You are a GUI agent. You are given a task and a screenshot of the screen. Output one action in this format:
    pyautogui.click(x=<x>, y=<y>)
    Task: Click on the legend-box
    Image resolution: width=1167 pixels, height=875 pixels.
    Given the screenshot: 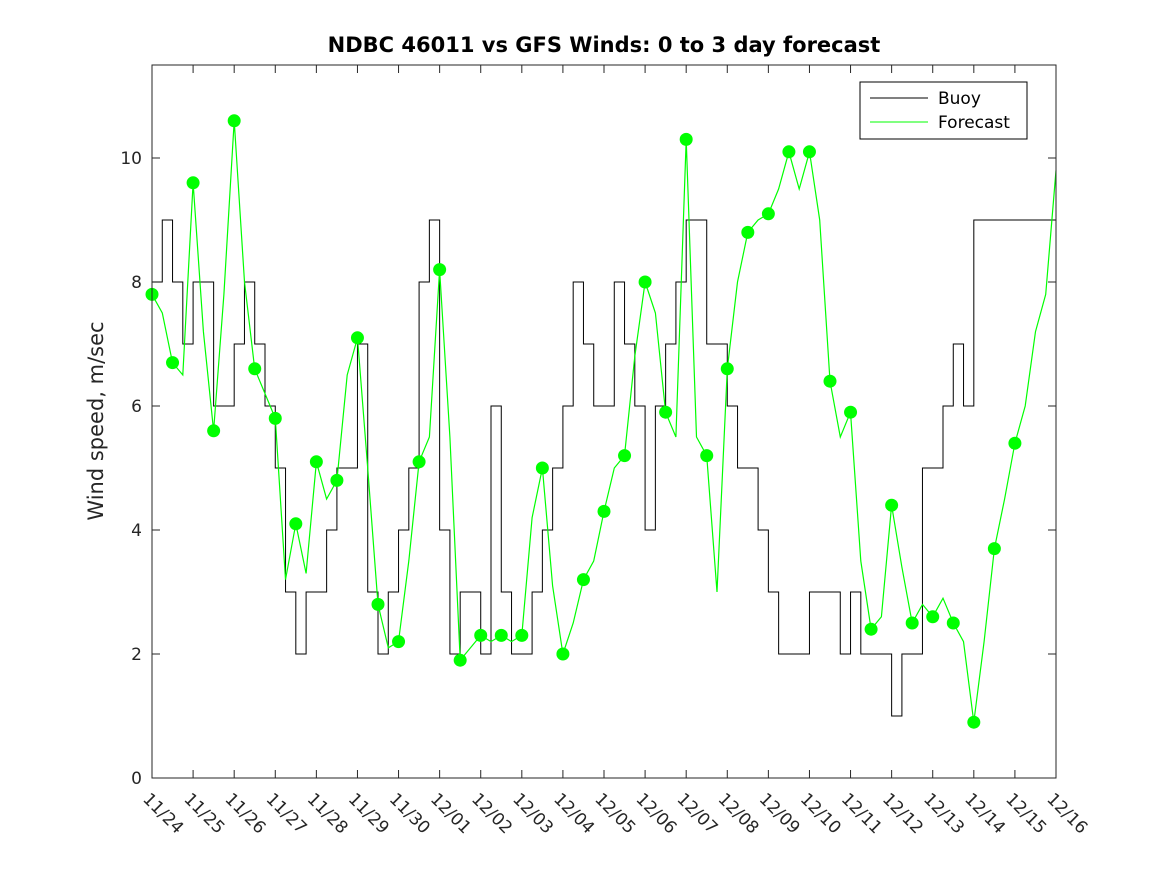 What is the action you would take?
    pyautogui.click(x=943, y=110)
    